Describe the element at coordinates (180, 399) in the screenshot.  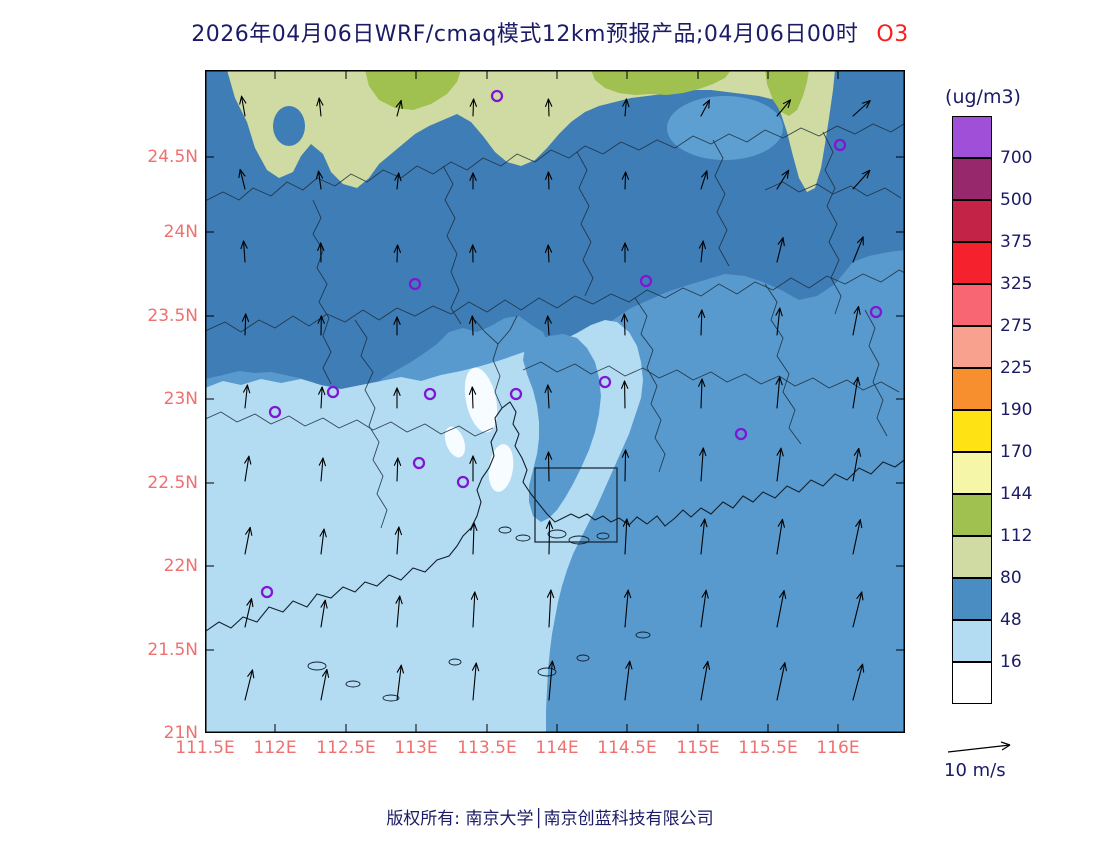
I see `y-axis-tick-label: 23N` at that location.